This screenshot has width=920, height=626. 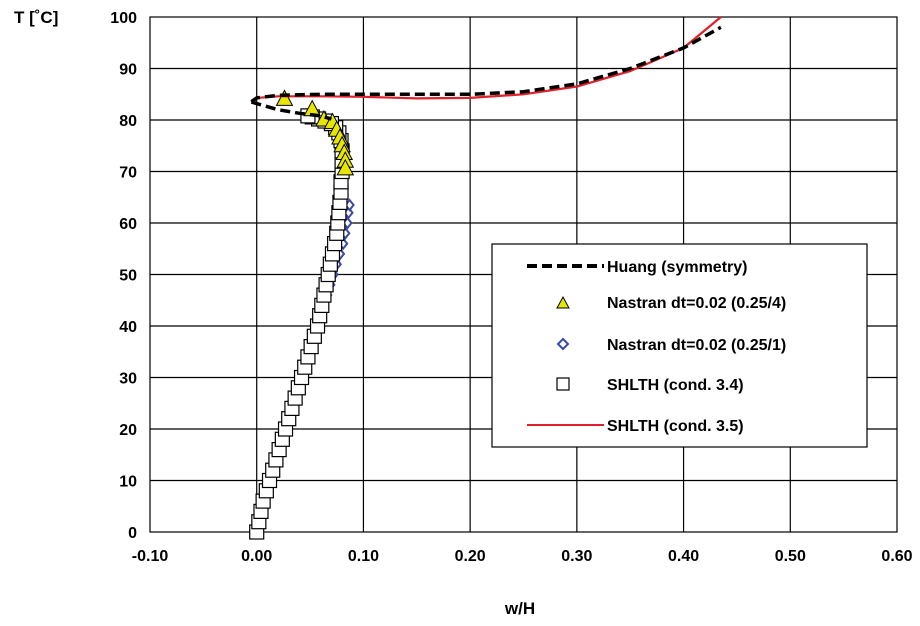 I want to click on legend-label-nastran-1: Nastran dt=0.02 (0.25/1), so click(x=696, y=345).